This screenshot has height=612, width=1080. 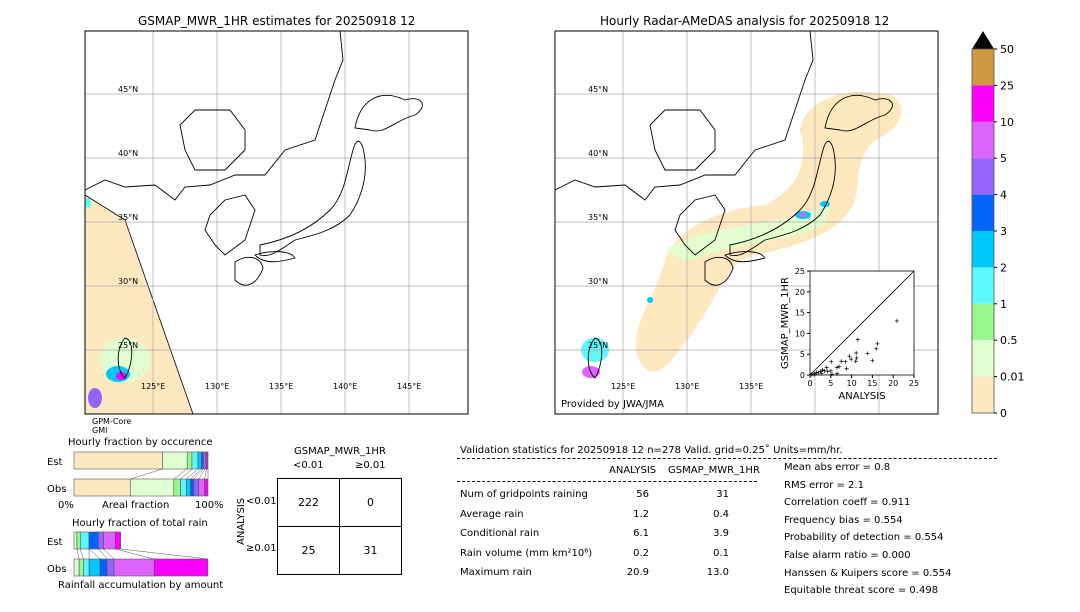 I want to click on lon-label: 130°E, so click(x=217, y=386).